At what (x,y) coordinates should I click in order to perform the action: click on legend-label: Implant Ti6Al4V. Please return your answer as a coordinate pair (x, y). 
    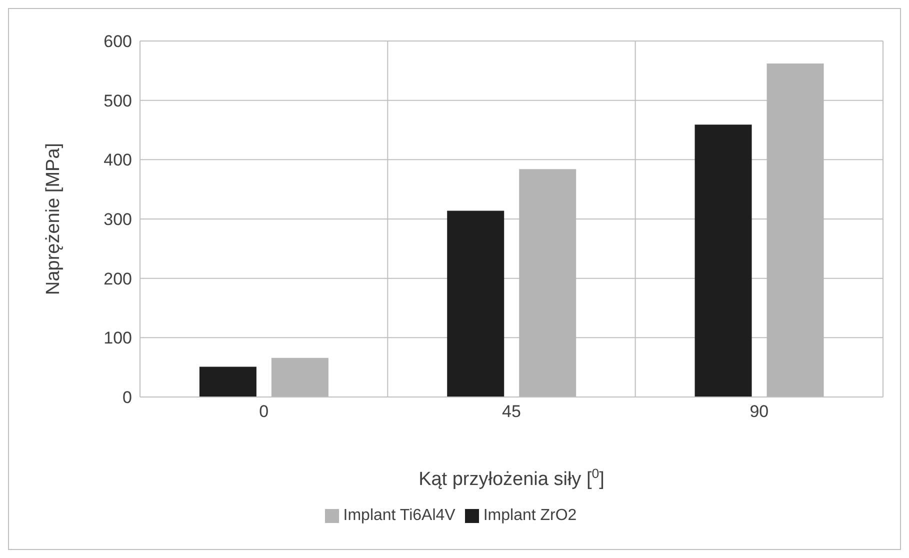
    Looking at the image, I should click on (399, 515).